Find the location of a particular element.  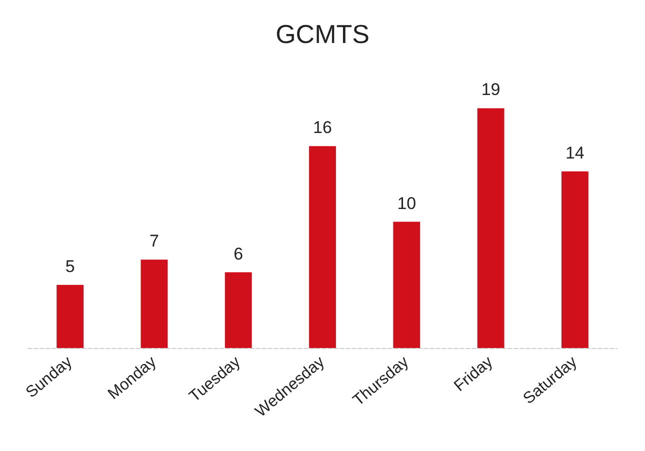

data-label: 16 is located at coordinates (322, 128).